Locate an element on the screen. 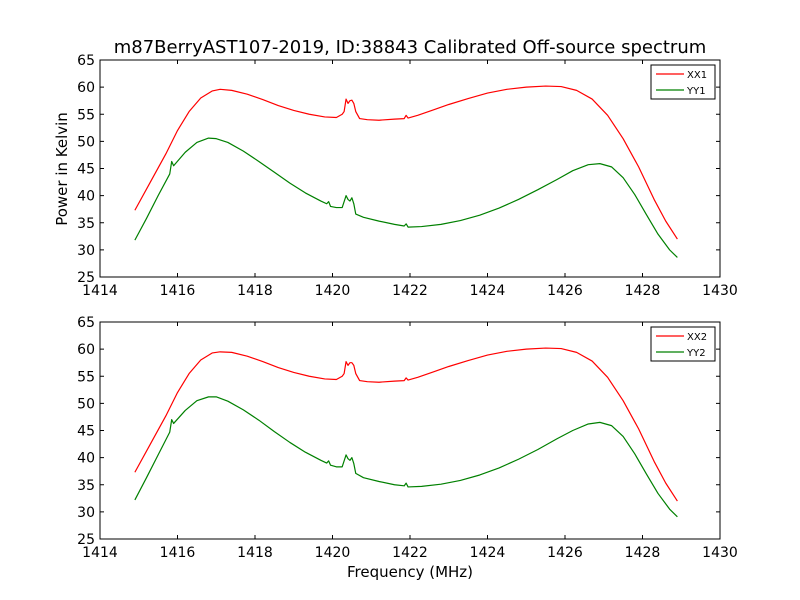  legend-label: YY2 is located at coordinates (696, 353).